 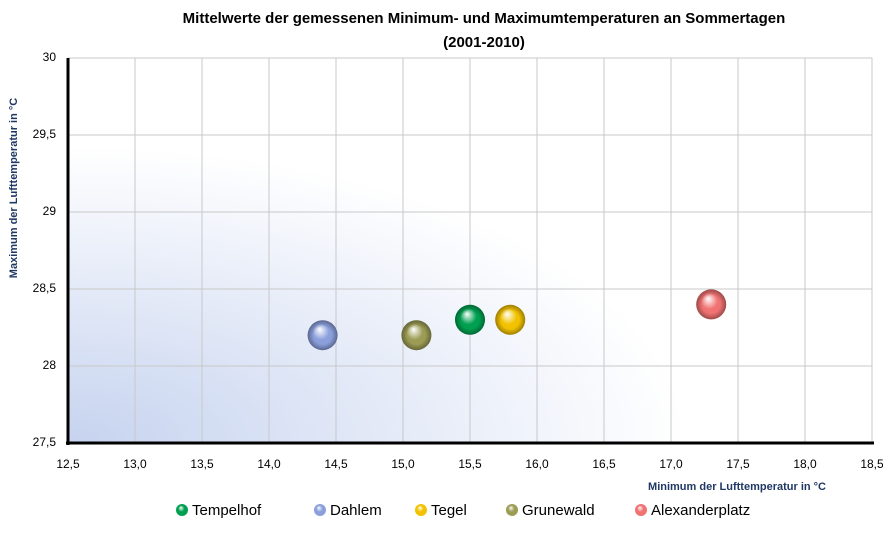 I want to click on legend-label: Tempelhof, so click(x=227, y=510).